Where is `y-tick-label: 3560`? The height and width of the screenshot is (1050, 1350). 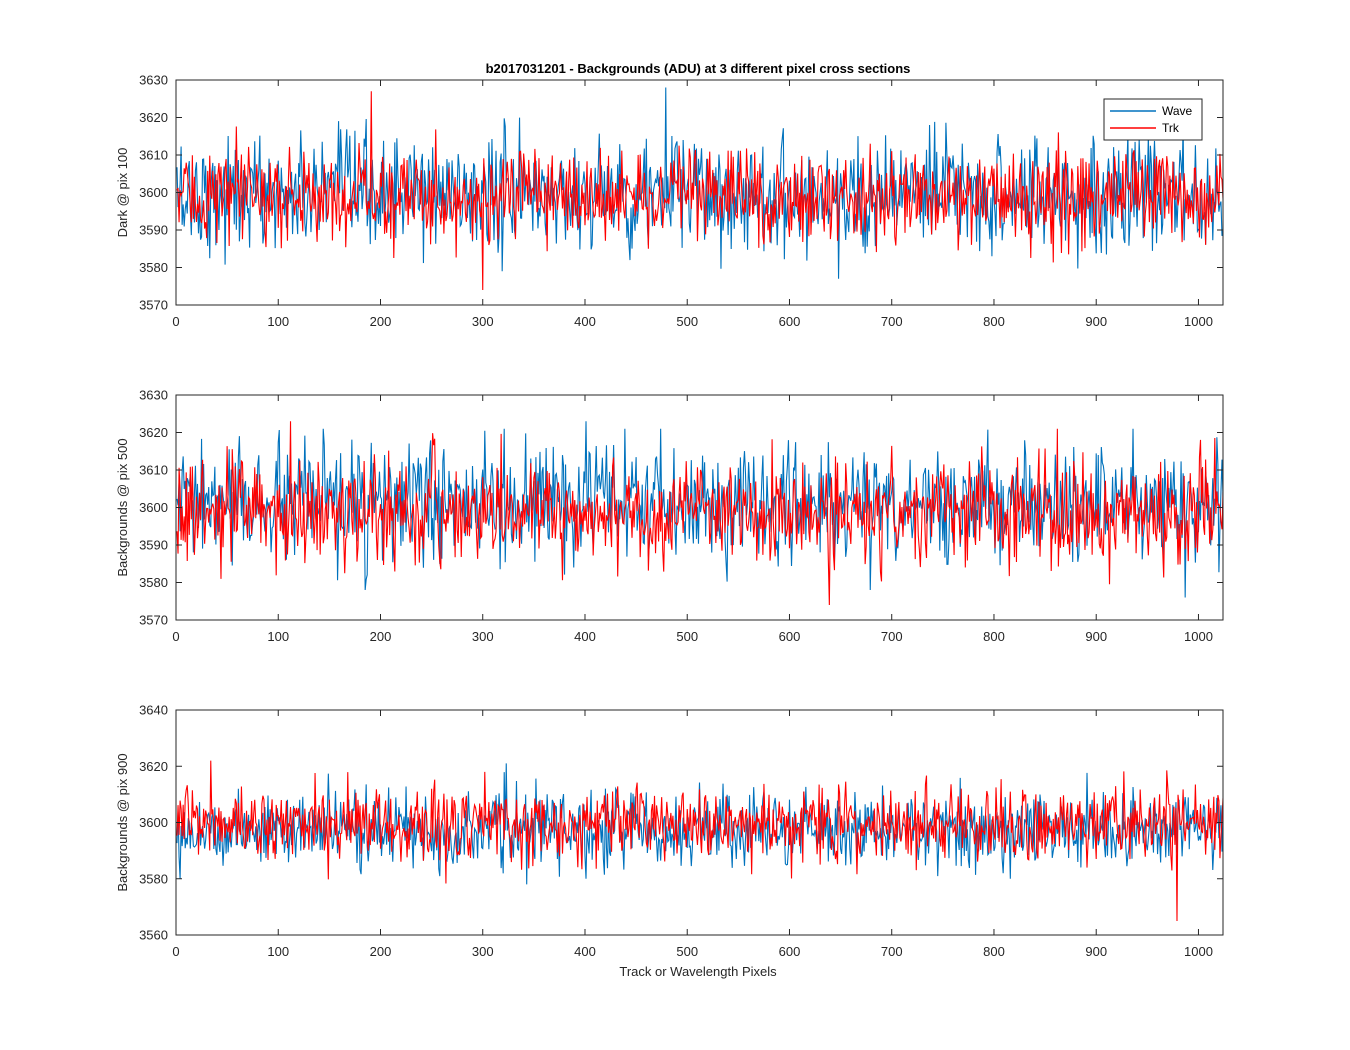 y-tick-label: 3560 is located at coordinates (153, 935).